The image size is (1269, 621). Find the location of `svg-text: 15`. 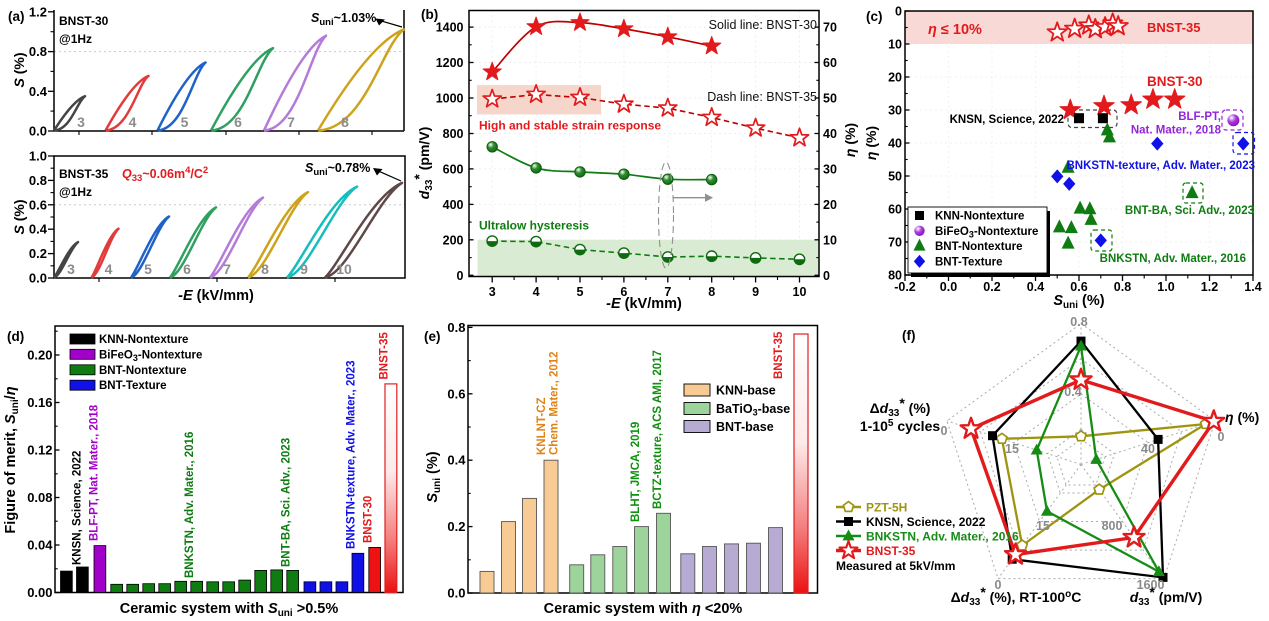

svg-text: 15 is located at coordinates (1043, 526).